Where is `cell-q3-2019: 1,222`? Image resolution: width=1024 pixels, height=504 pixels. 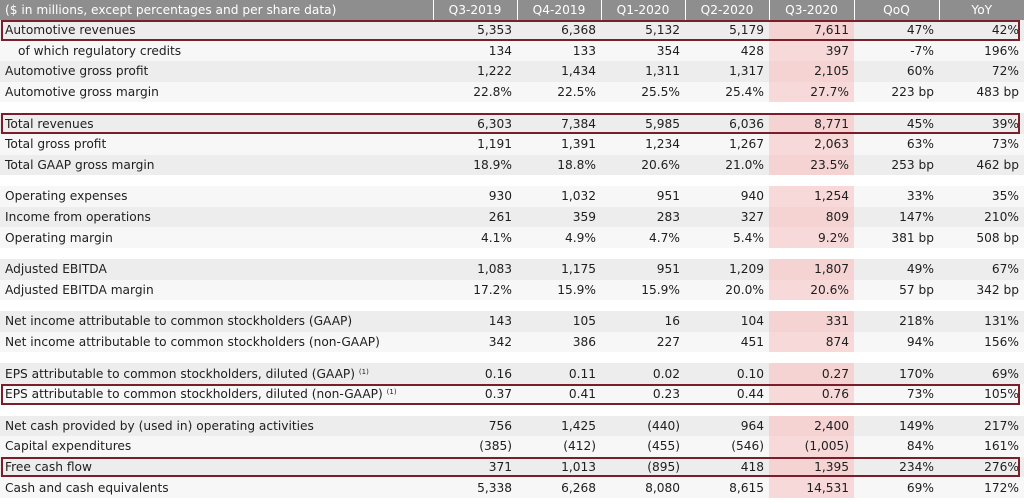 cell-q3-2019: 1,222 is located at coordinates (475, 71).